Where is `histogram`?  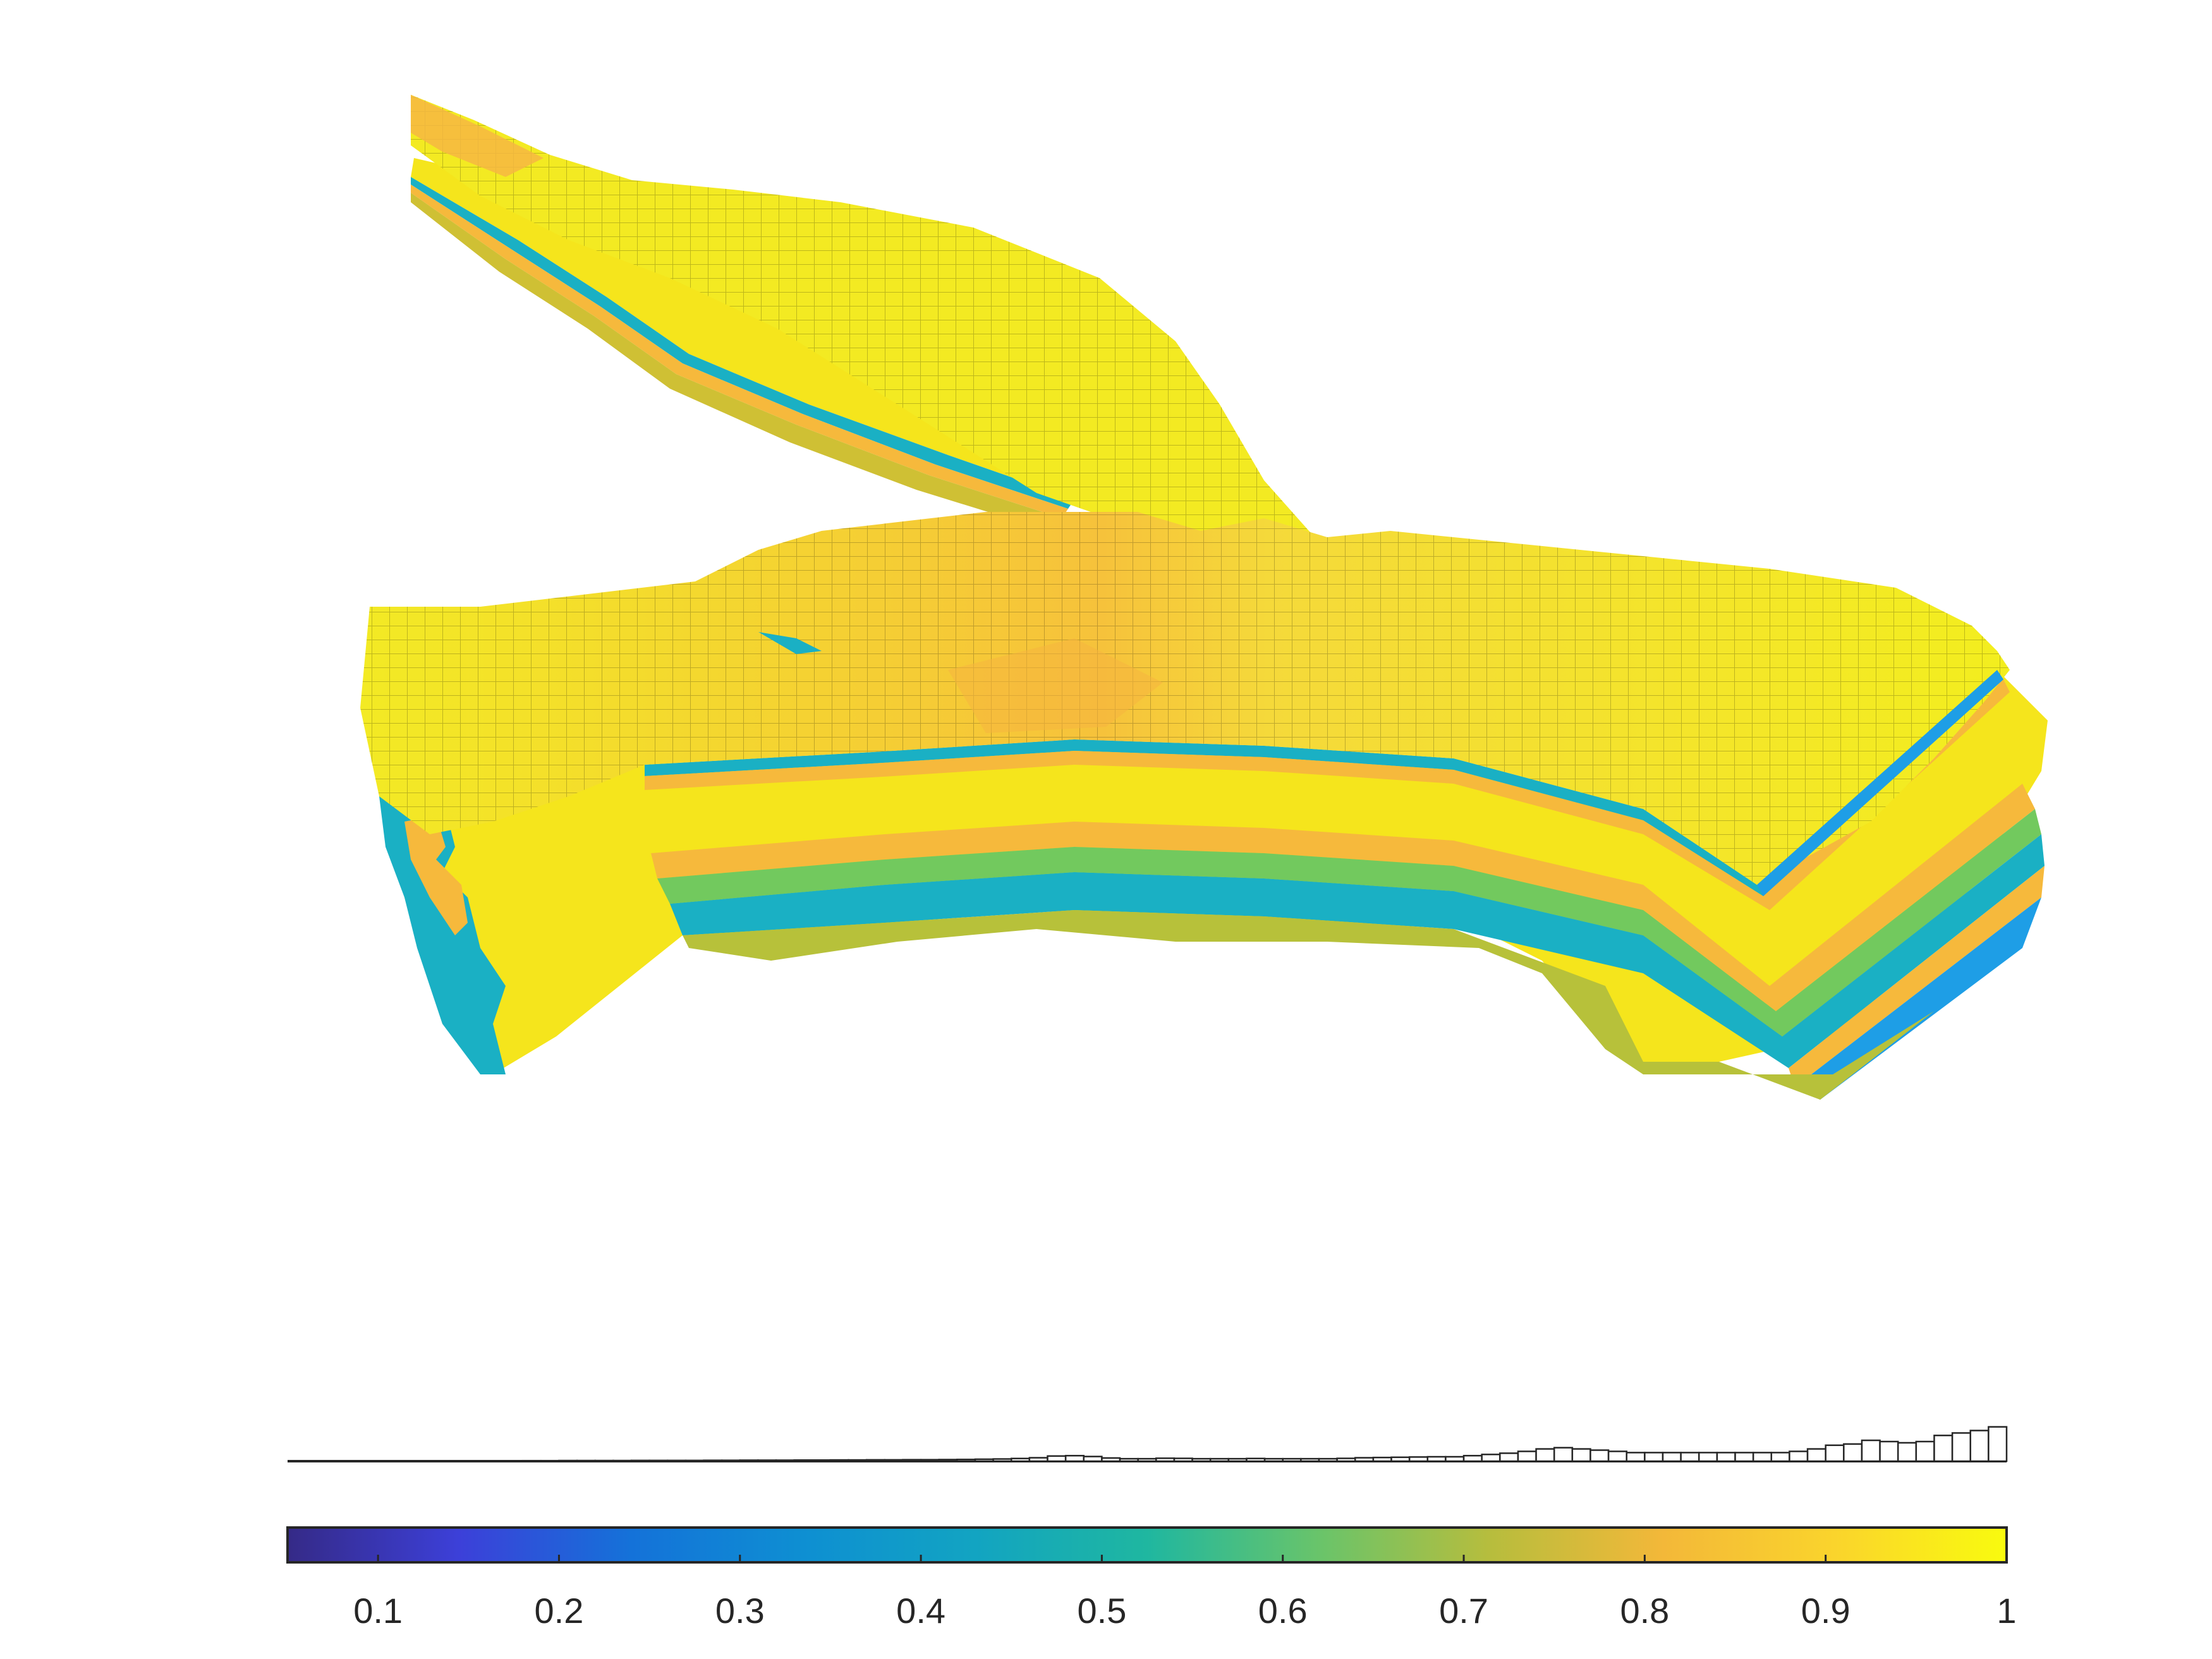
histogram is located at coordinates (1148, 1444).